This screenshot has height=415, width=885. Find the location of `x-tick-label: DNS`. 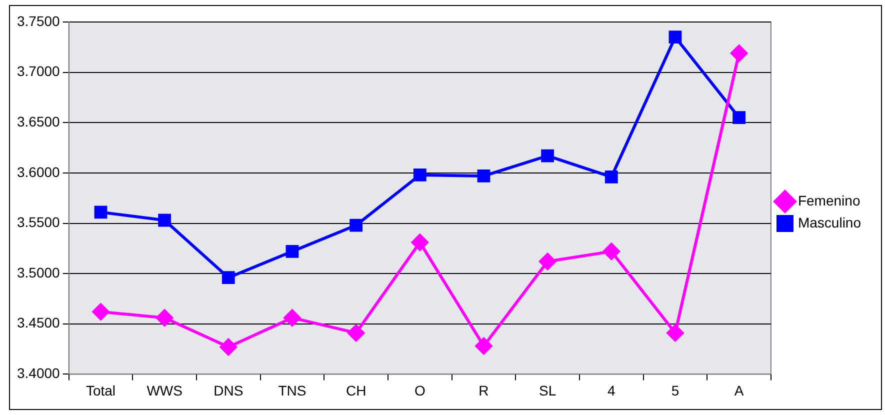

x-tick-label: DNS is located at coordinates (229, 390).